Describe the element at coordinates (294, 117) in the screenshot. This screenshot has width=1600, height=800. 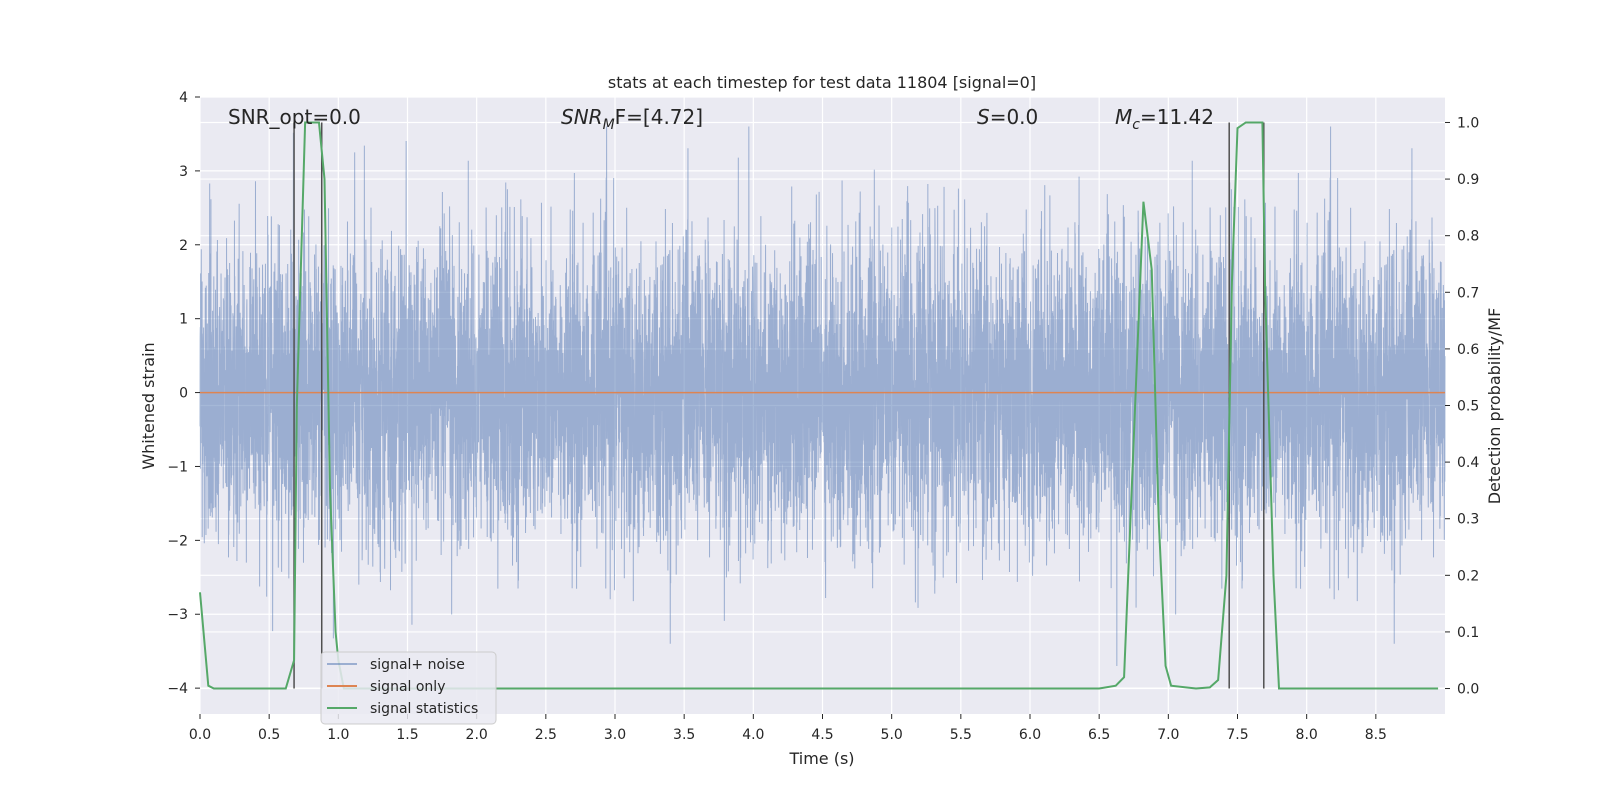
I see `annotation-1: SNR_opt=0.0` at that location.